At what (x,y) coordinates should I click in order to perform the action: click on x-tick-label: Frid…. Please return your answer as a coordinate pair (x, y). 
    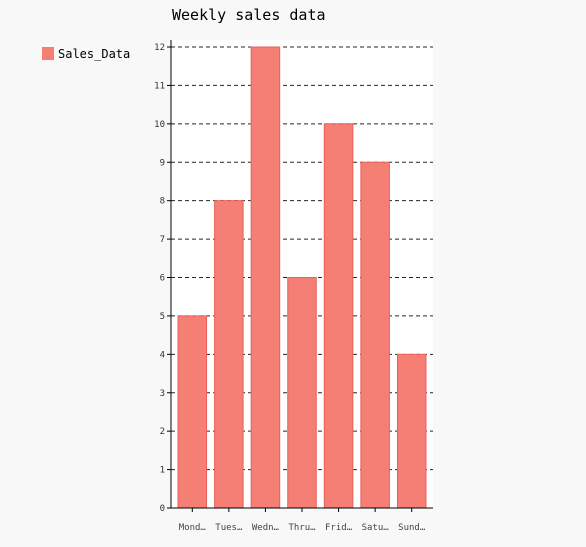
    Looking at the image, I should click on (339, 528).